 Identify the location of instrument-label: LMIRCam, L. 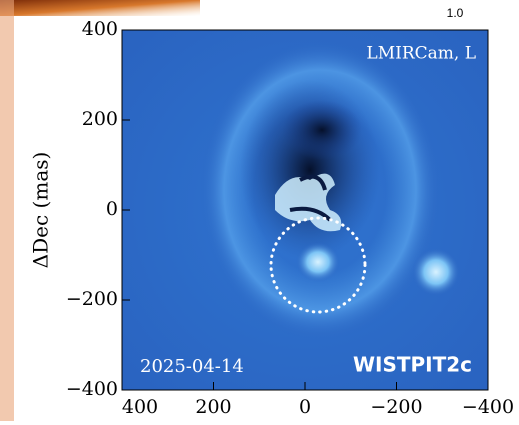
(421, 54).